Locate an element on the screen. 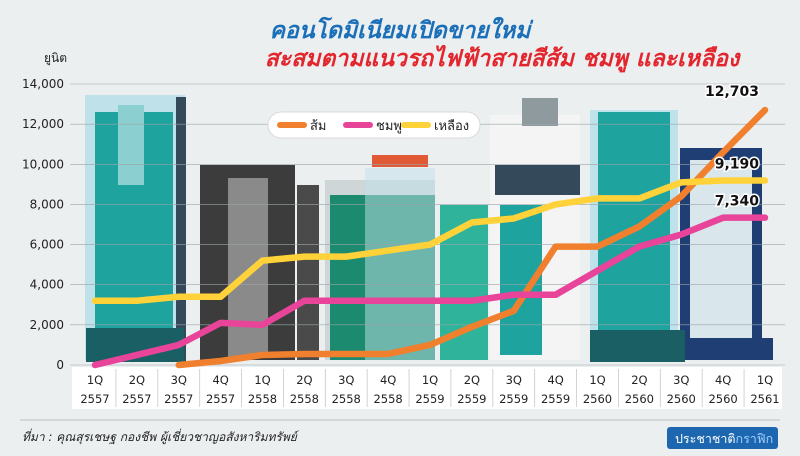  series-end-label: 7,340 is located at coordinates (737, 202).